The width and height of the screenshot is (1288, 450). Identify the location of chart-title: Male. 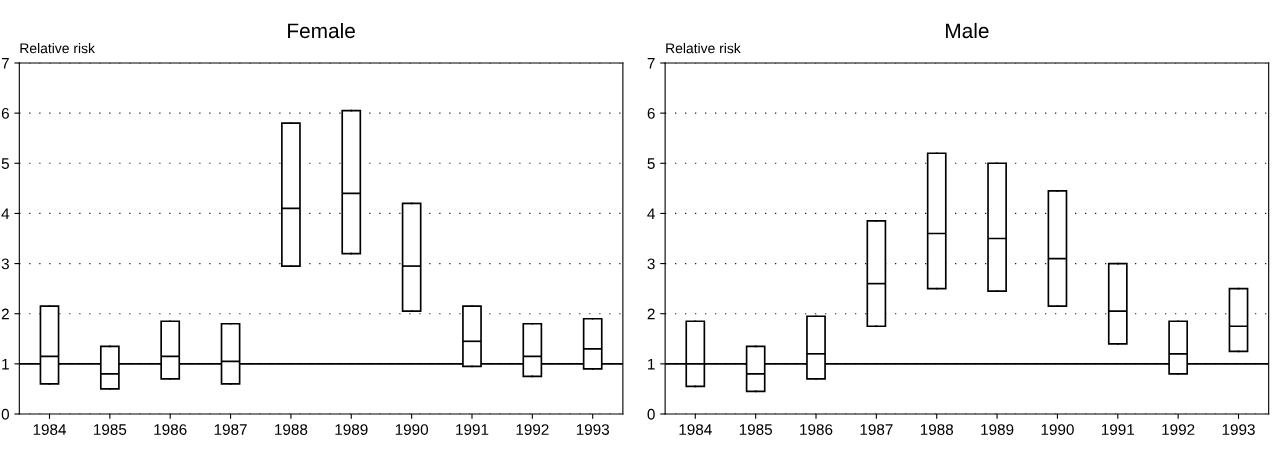
(967, 30).